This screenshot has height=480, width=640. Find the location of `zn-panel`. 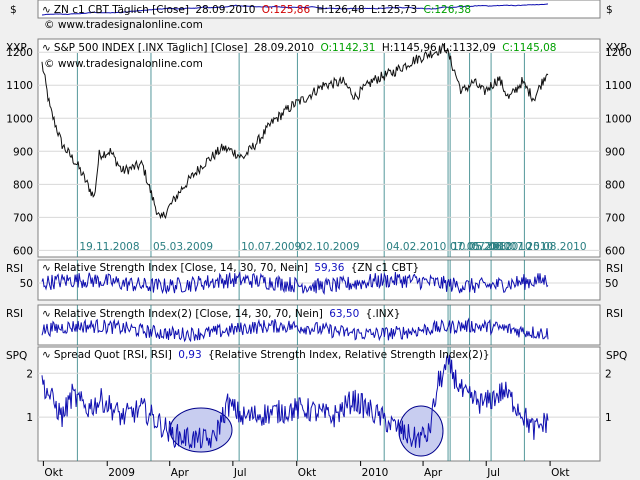

zn-panel is located at coordinates (319, 9).